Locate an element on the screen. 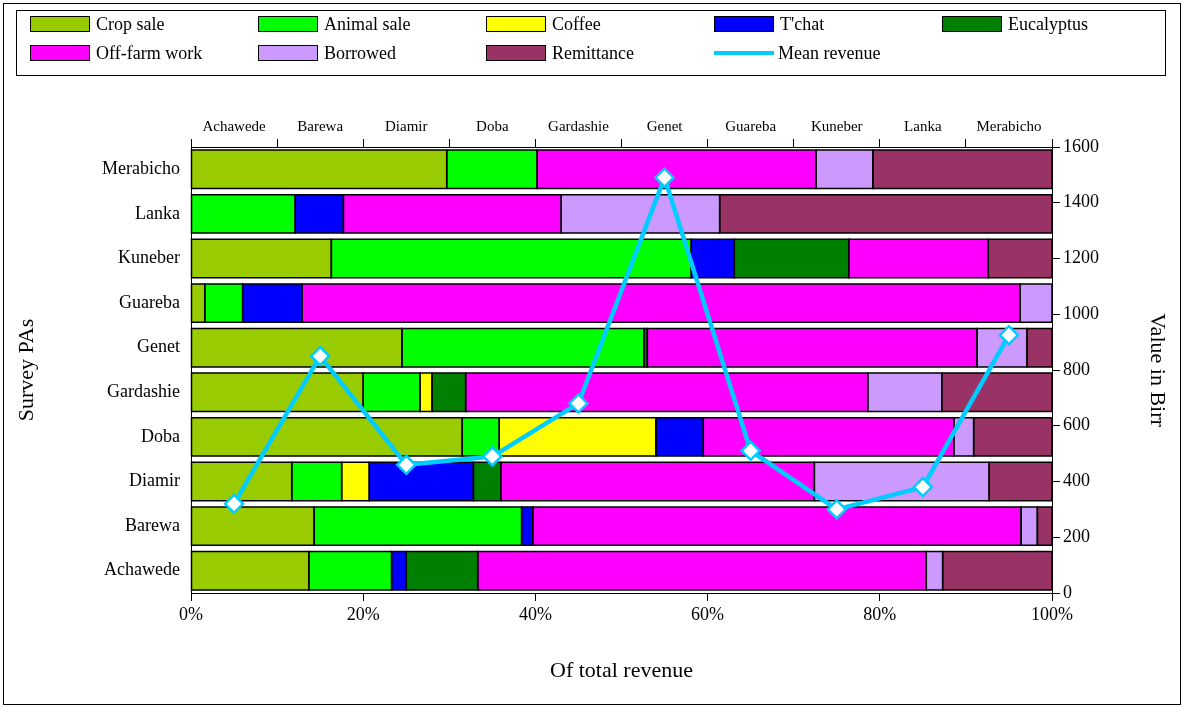 The width and height of the screenshot is (1184, 707). x-tick-label: 80% is located at coordinates (880, 613).